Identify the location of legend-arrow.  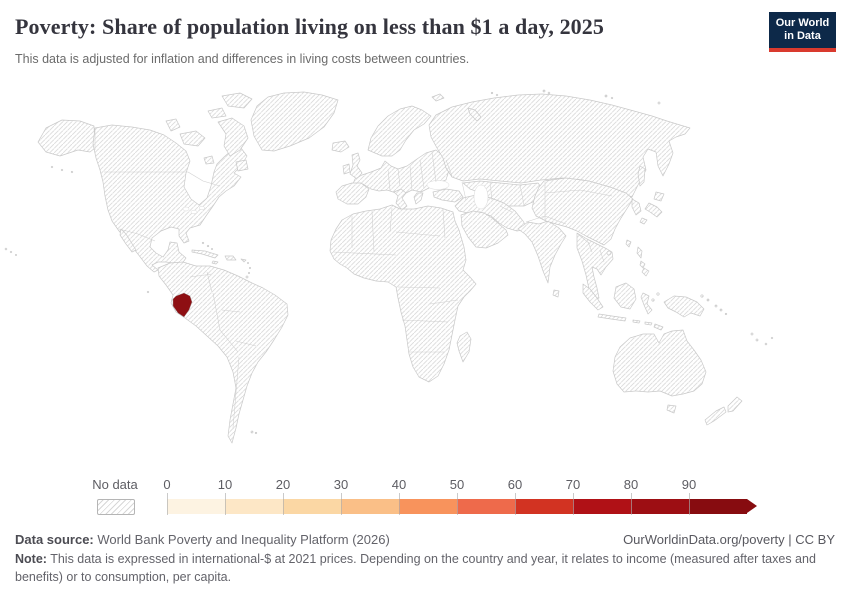
(752, 506).